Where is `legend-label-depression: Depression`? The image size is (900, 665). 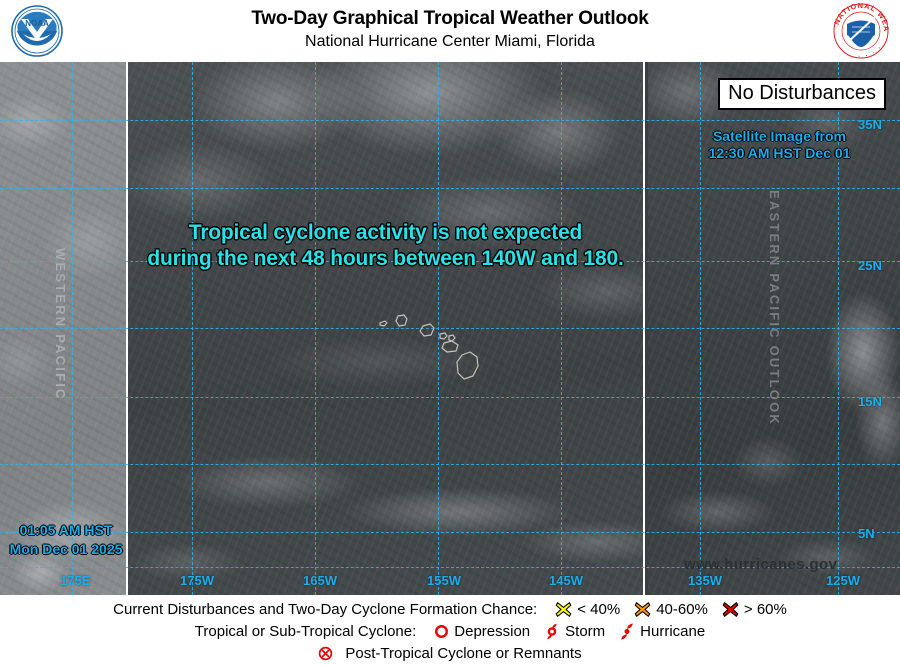
legend-label-depression: Depression is located at coordinates (492, 631).